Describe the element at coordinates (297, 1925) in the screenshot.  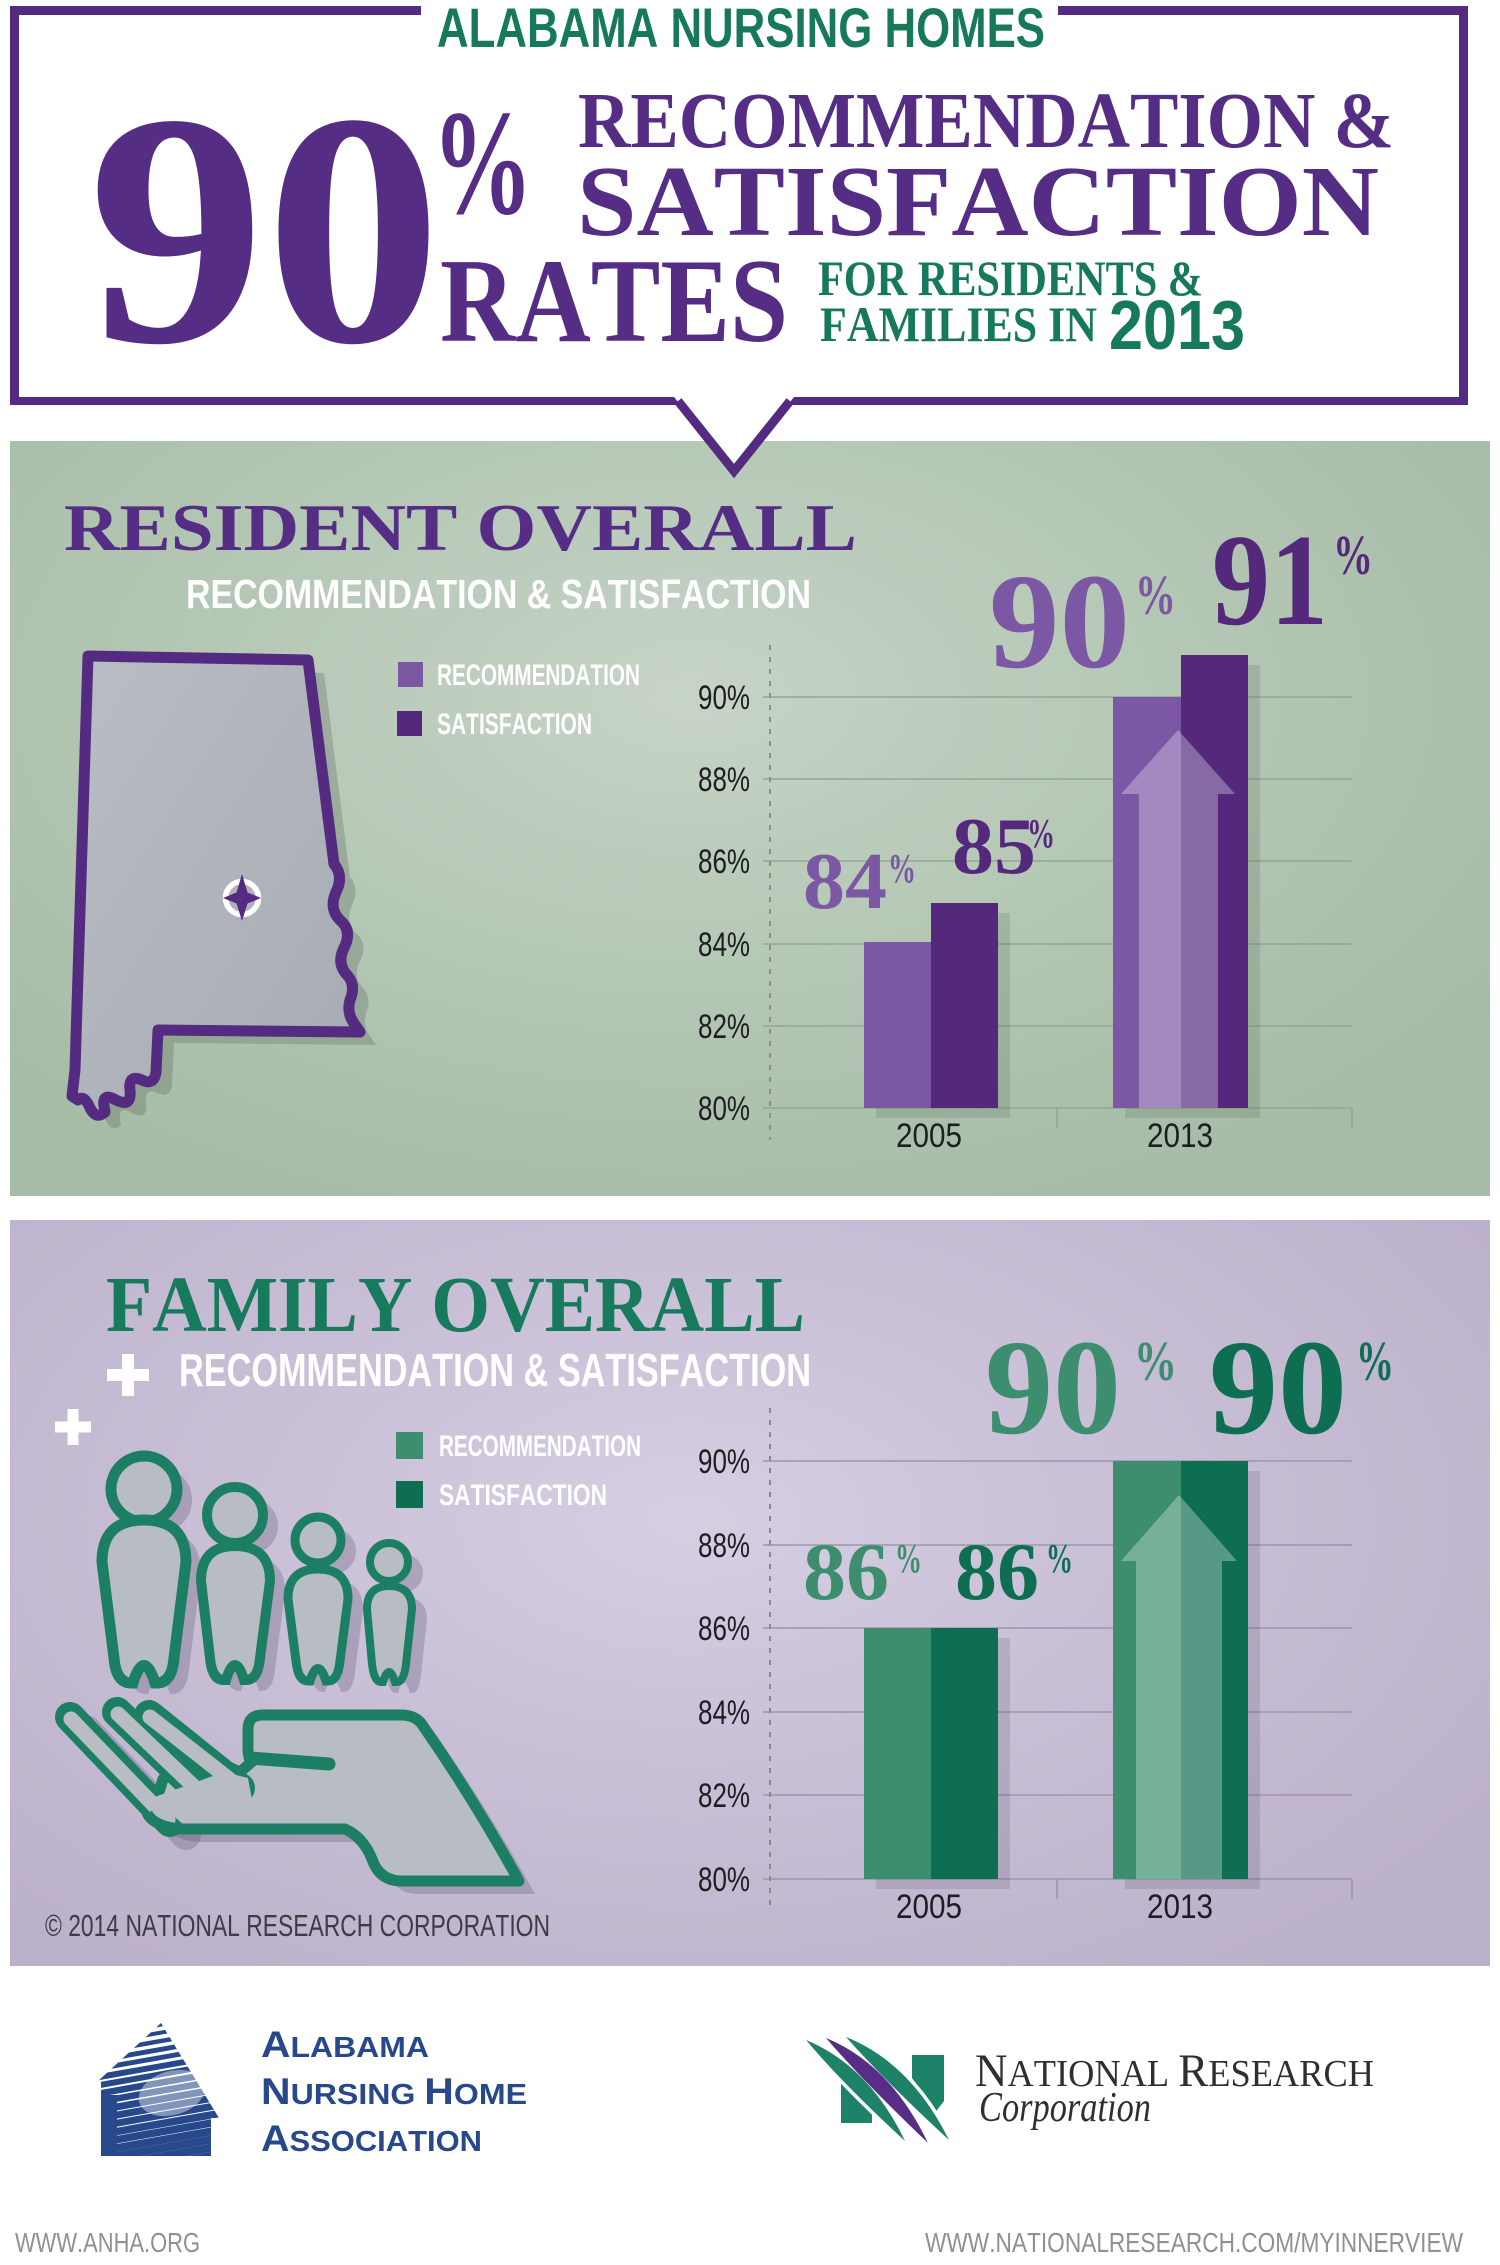
I see `svg-text:© 2014 NATIONAL RESEARCH CORPO: © 2014 NATIONAL RESEARCH CORPORATION` at that location.